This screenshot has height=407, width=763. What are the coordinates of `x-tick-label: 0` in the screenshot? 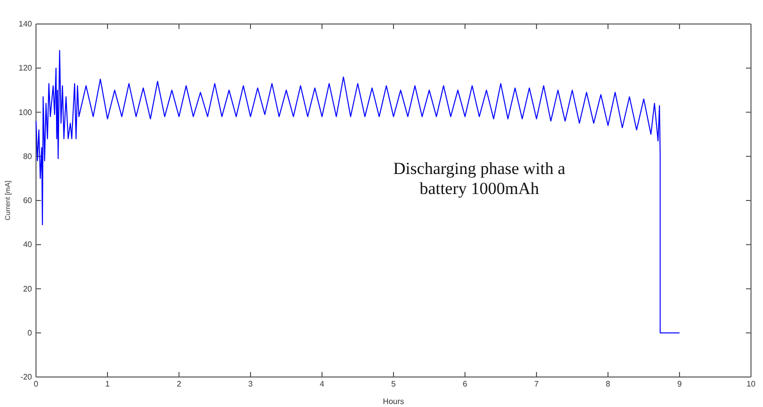 It's located at (36, 384).